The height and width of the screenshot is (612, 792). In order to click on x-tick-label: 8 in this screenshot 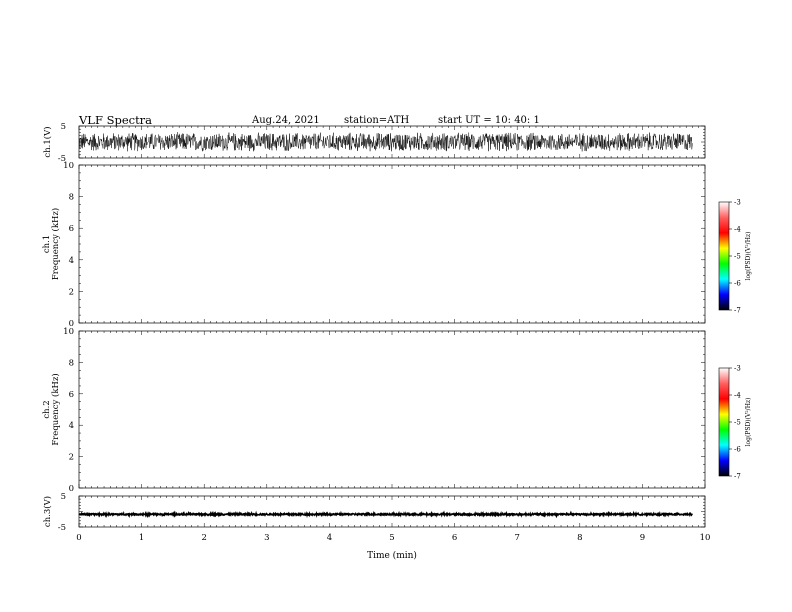, I will do `click(579, 538)`.